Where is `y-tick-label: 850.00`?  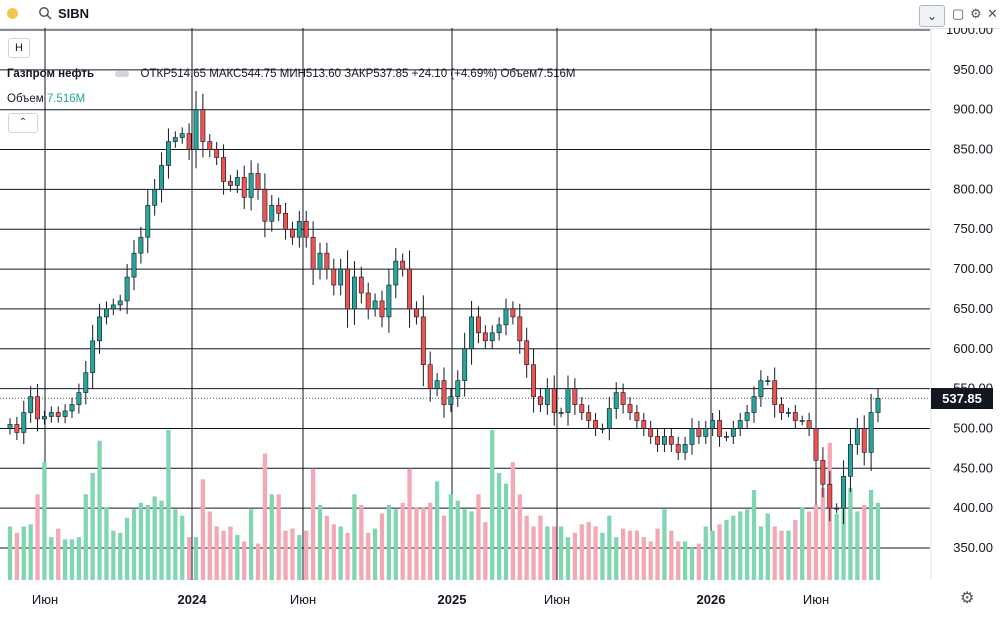 y-tick-label: 850.00 is located at coordinates (973, 149).